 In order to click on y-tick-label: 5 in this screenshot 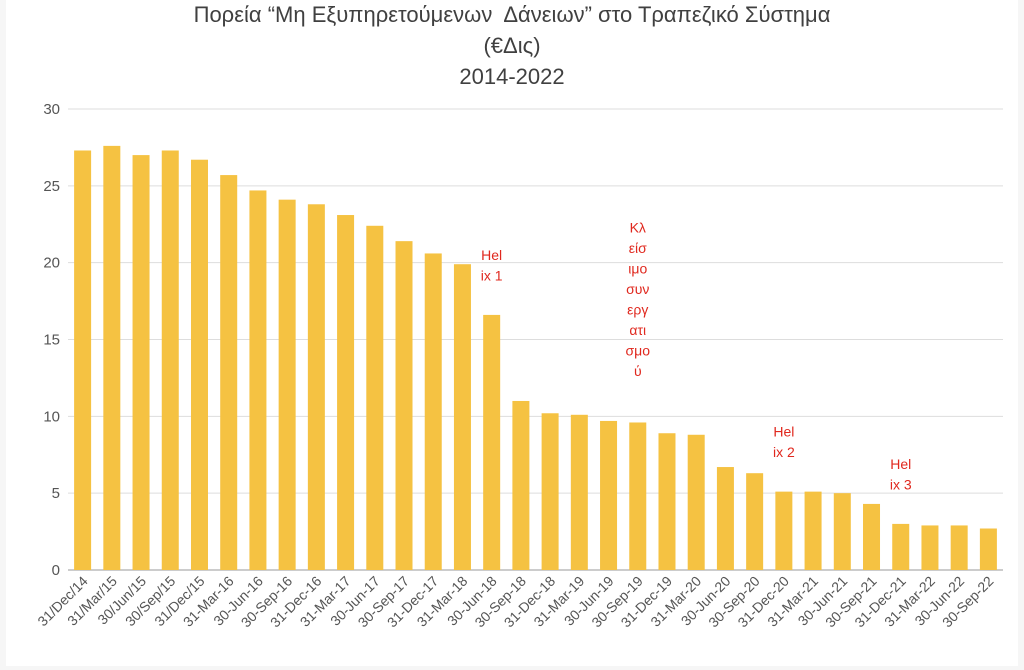, I will do `click(56, 493)`.